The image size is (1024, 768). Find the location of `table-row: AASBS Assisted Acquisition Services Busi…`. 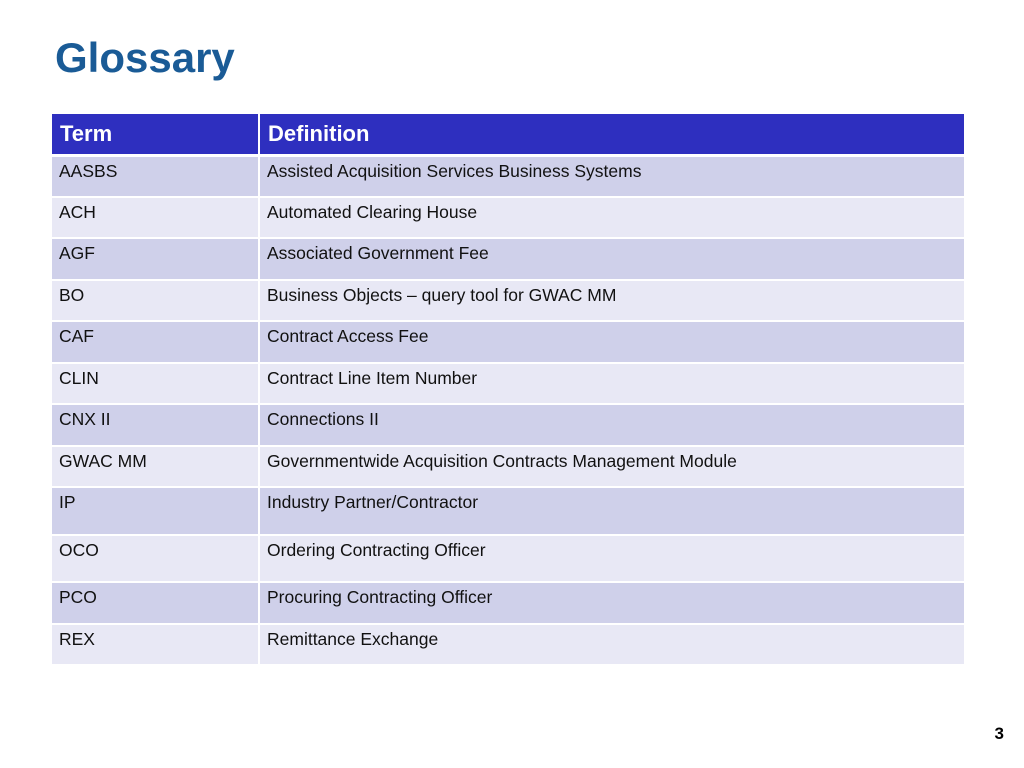

table-row: AASBS Assisted Acquisition Services Busi… is located at coordinates (508, 176).